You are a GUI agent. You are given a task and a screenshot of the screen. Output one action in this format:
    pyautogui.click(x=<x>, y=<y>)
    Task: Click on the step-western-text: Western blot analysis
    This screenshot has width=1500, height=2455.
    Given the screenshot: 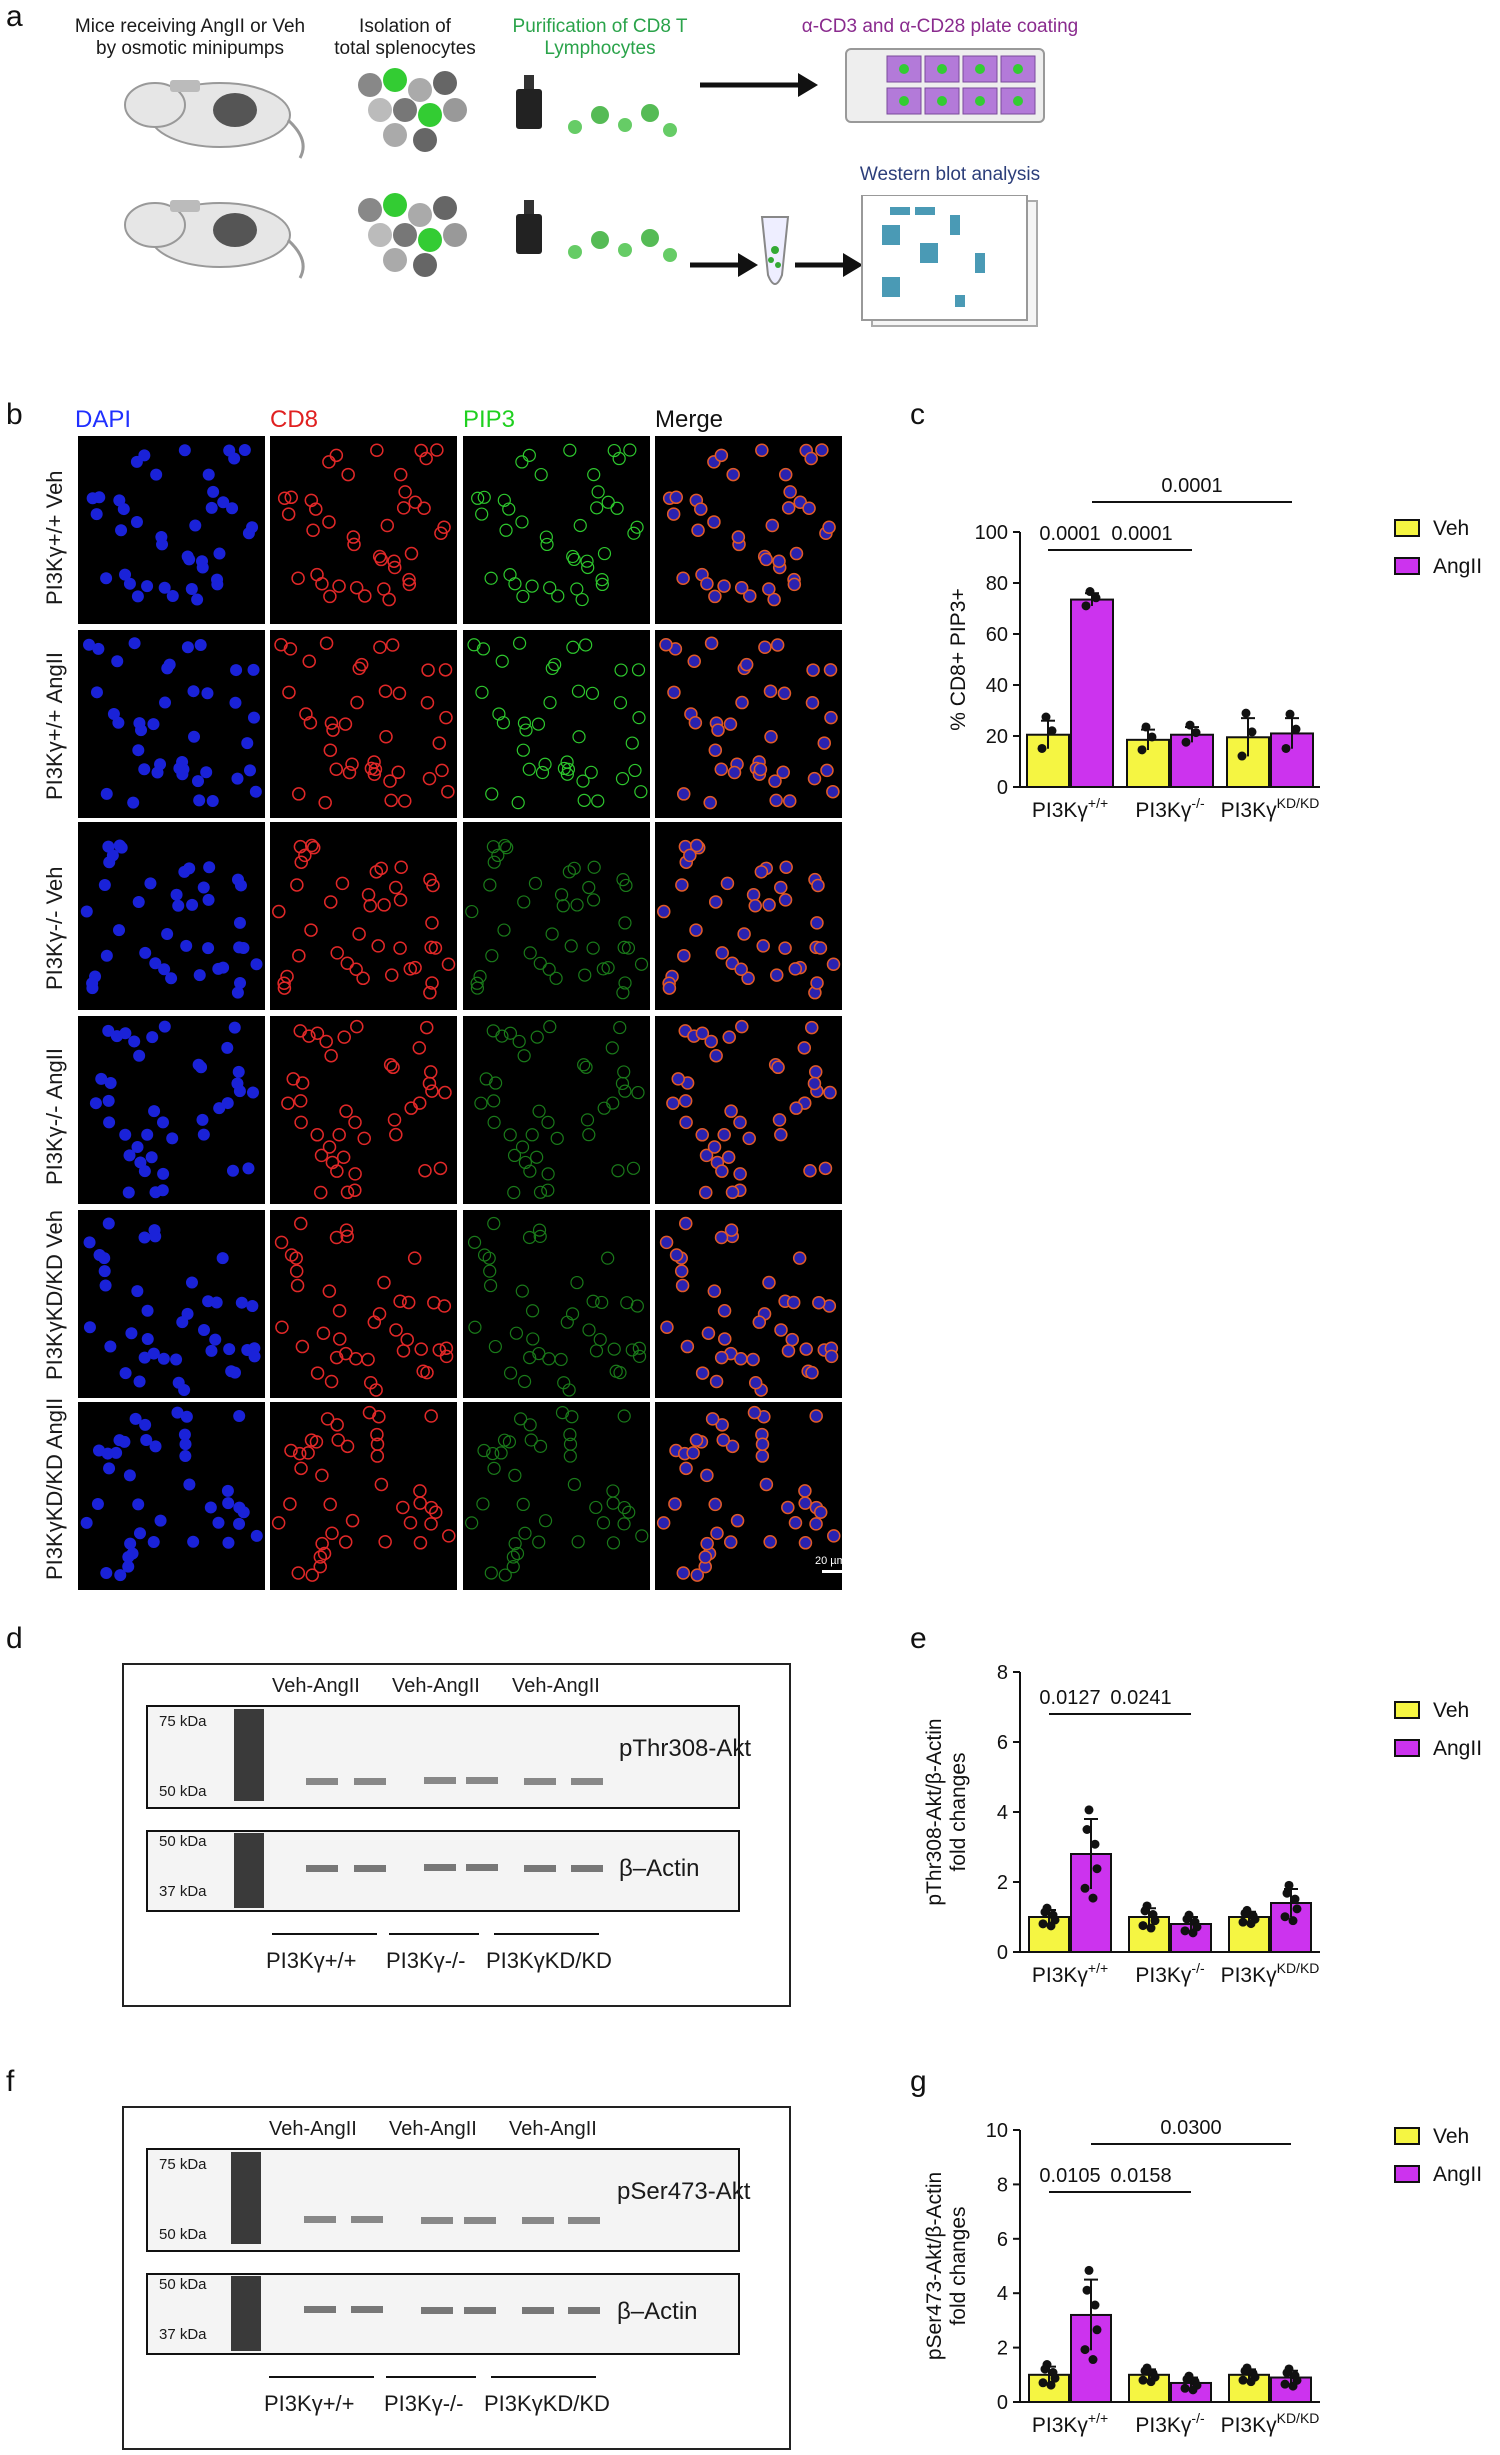 What is the action you would take?
    pyautogui.click(x=950, y=174)
    